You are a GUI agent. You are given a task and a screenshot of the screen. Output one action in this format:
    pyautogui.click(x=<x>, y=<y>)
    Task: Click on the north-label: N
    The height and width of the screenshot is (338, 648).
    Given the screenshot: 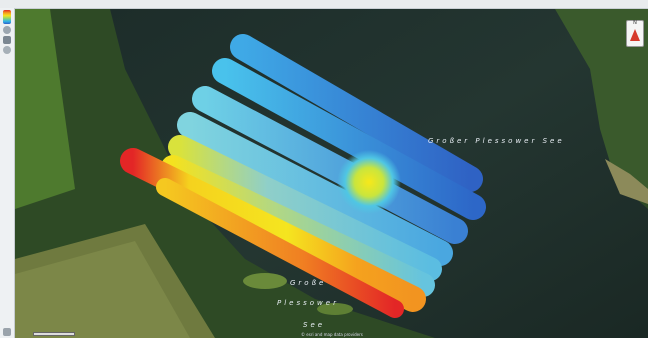 What is the action you would take?
    pyautogui.click(x=635, y=23)
    